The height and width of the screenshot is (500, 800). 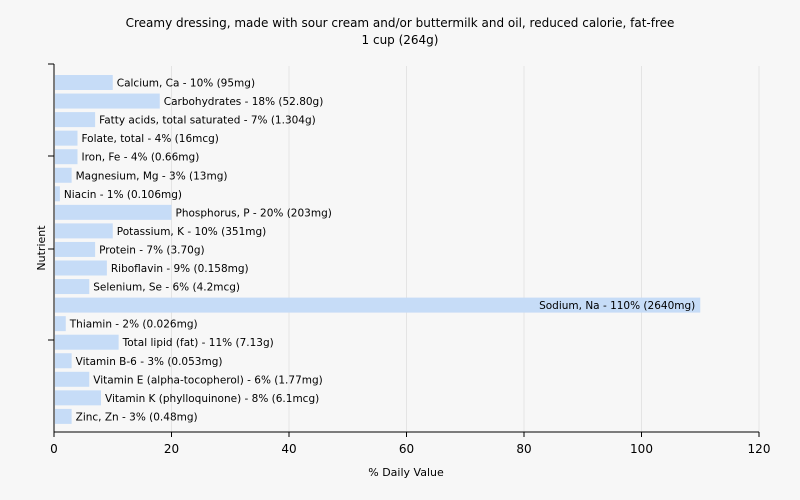 What do you see at coordinates (759, 449) in the screenshot?
I see `x-tick-label-6: 120` at bounding box center [759, 449].